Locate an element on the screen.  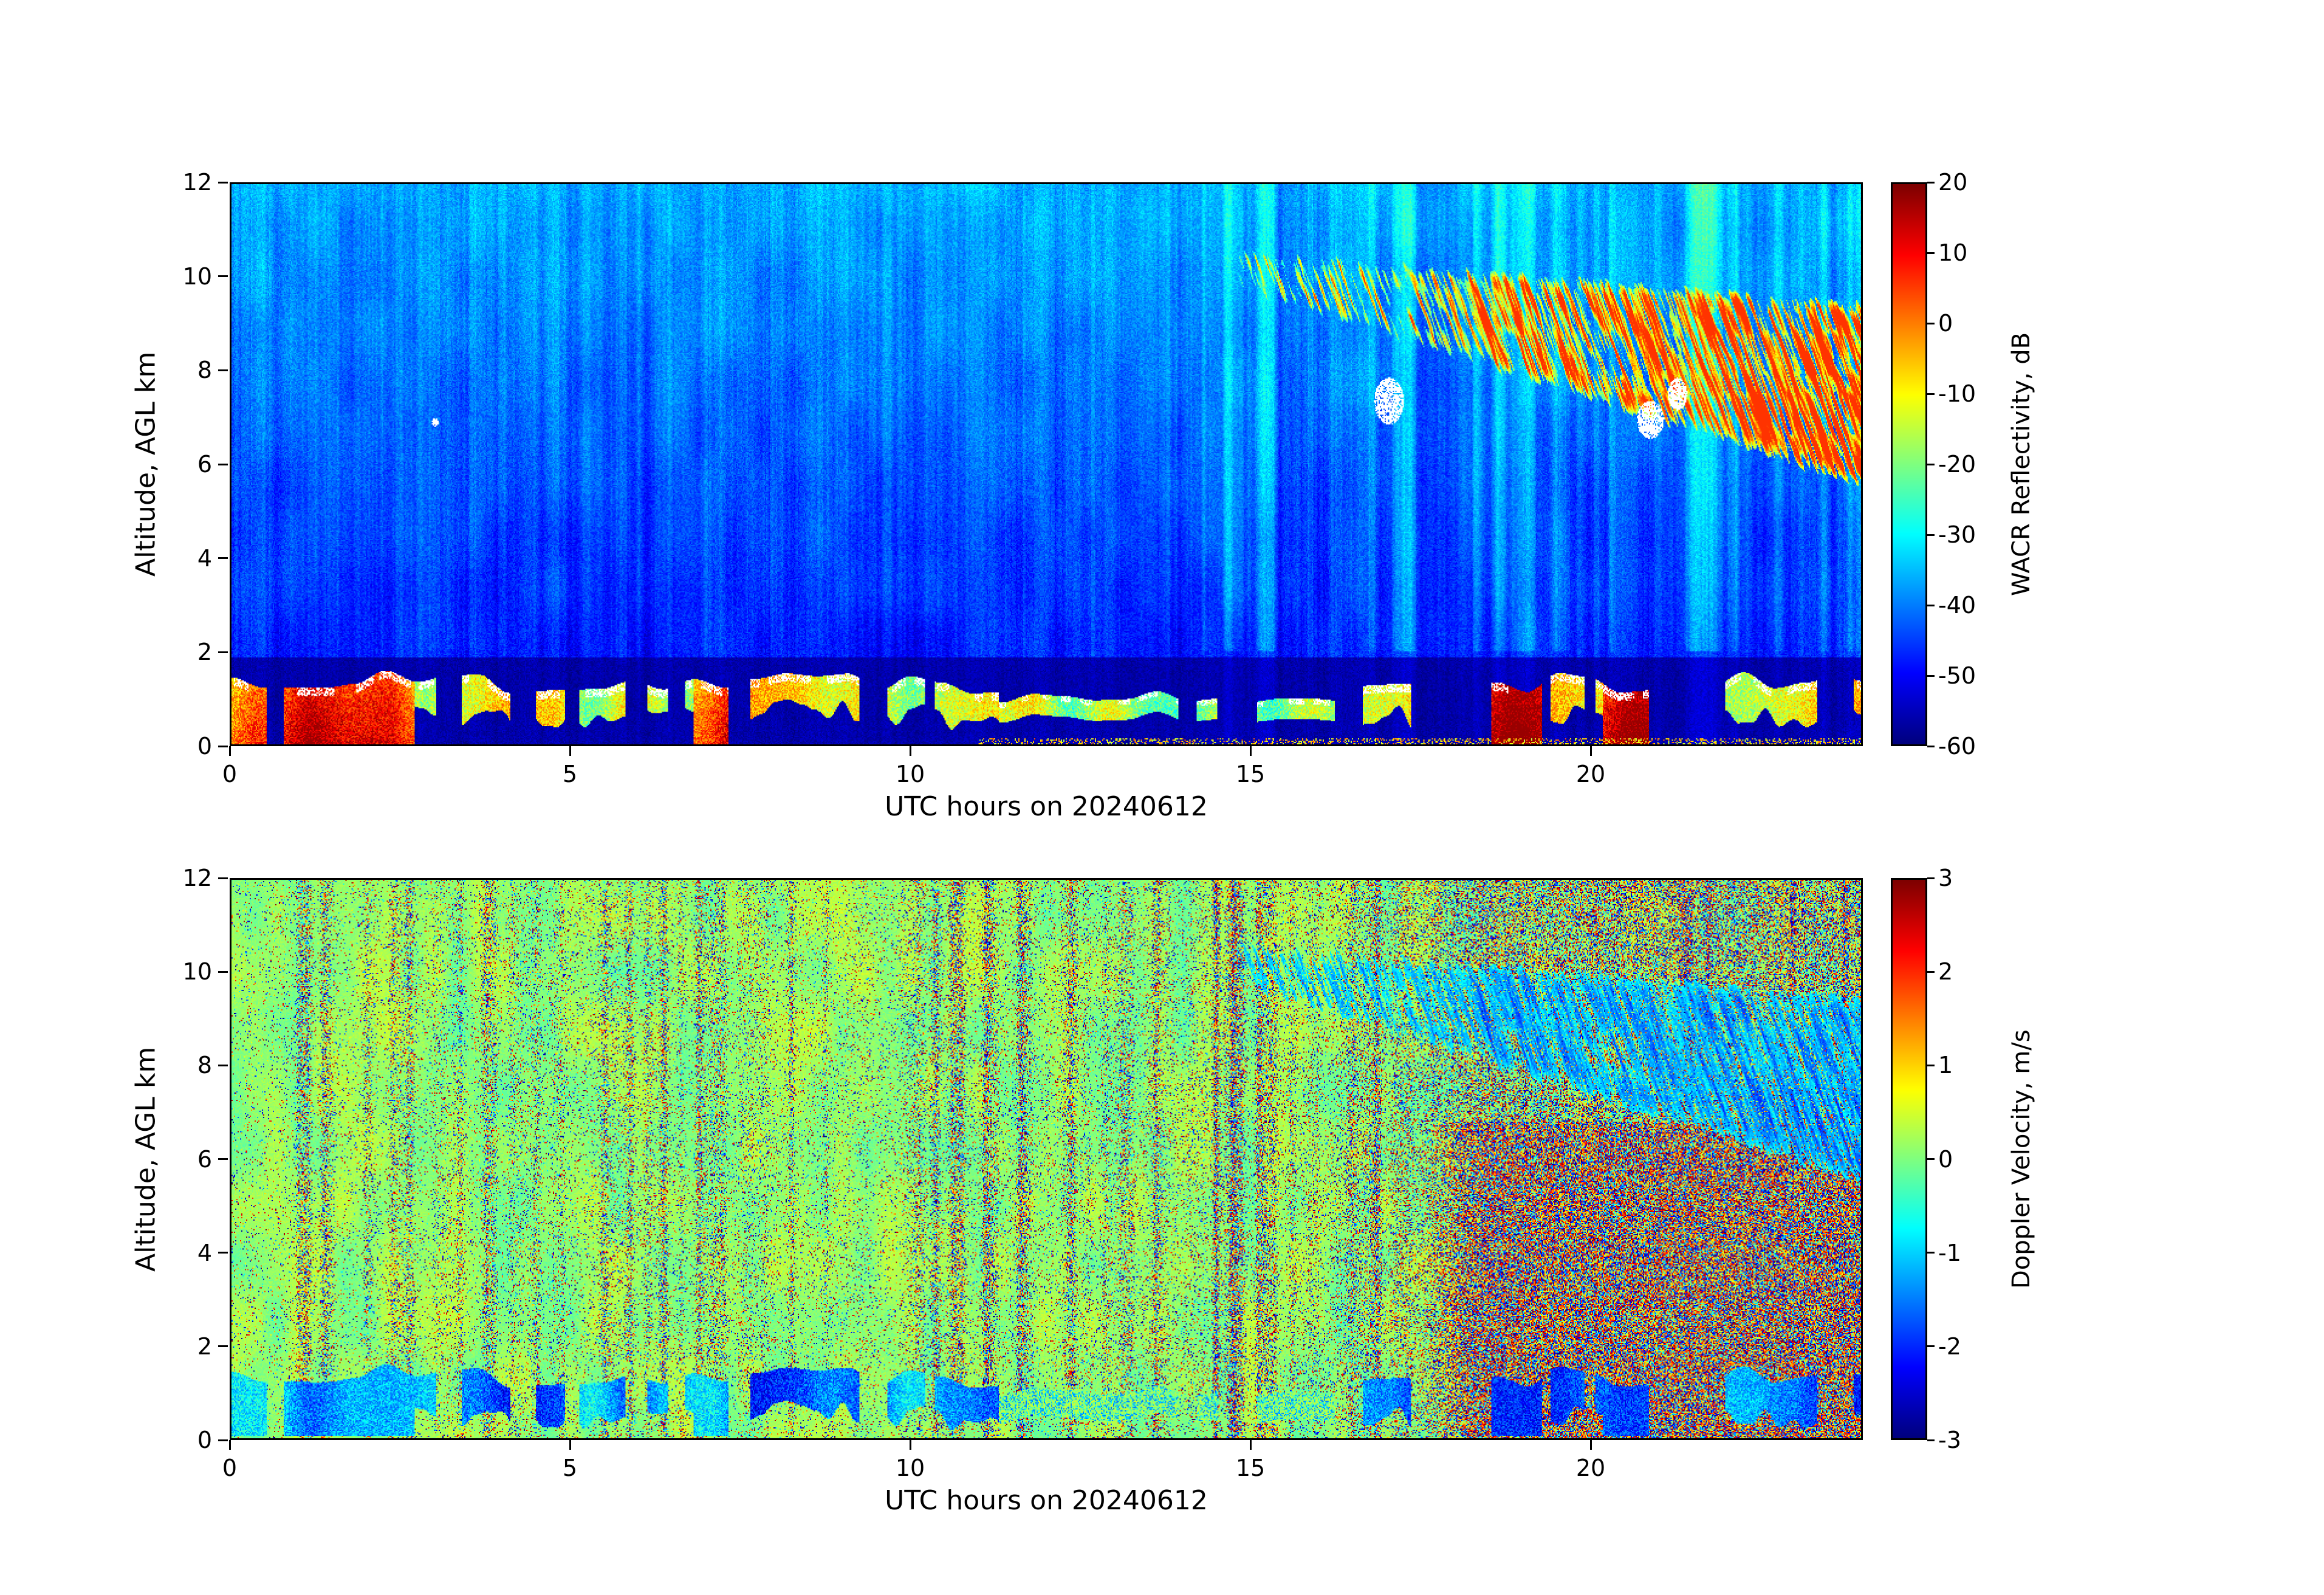
doppler-y-tick-label: 10 is located at coordinates (197, 972).